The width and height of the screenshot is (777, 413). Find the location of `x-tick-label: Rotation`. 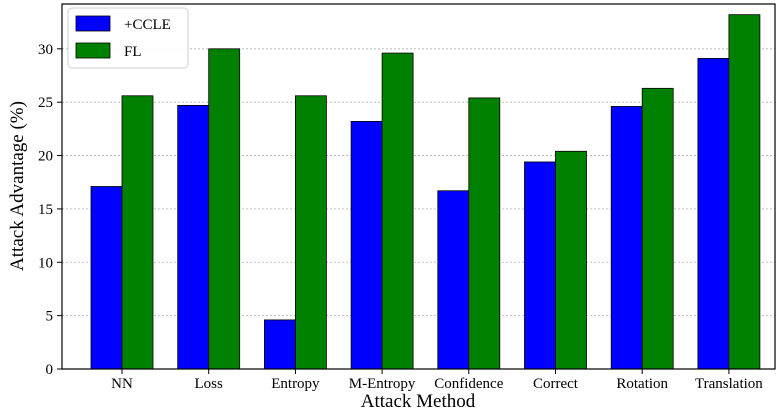

x-tick-label: Rotation is located at coordinates (642, 384).